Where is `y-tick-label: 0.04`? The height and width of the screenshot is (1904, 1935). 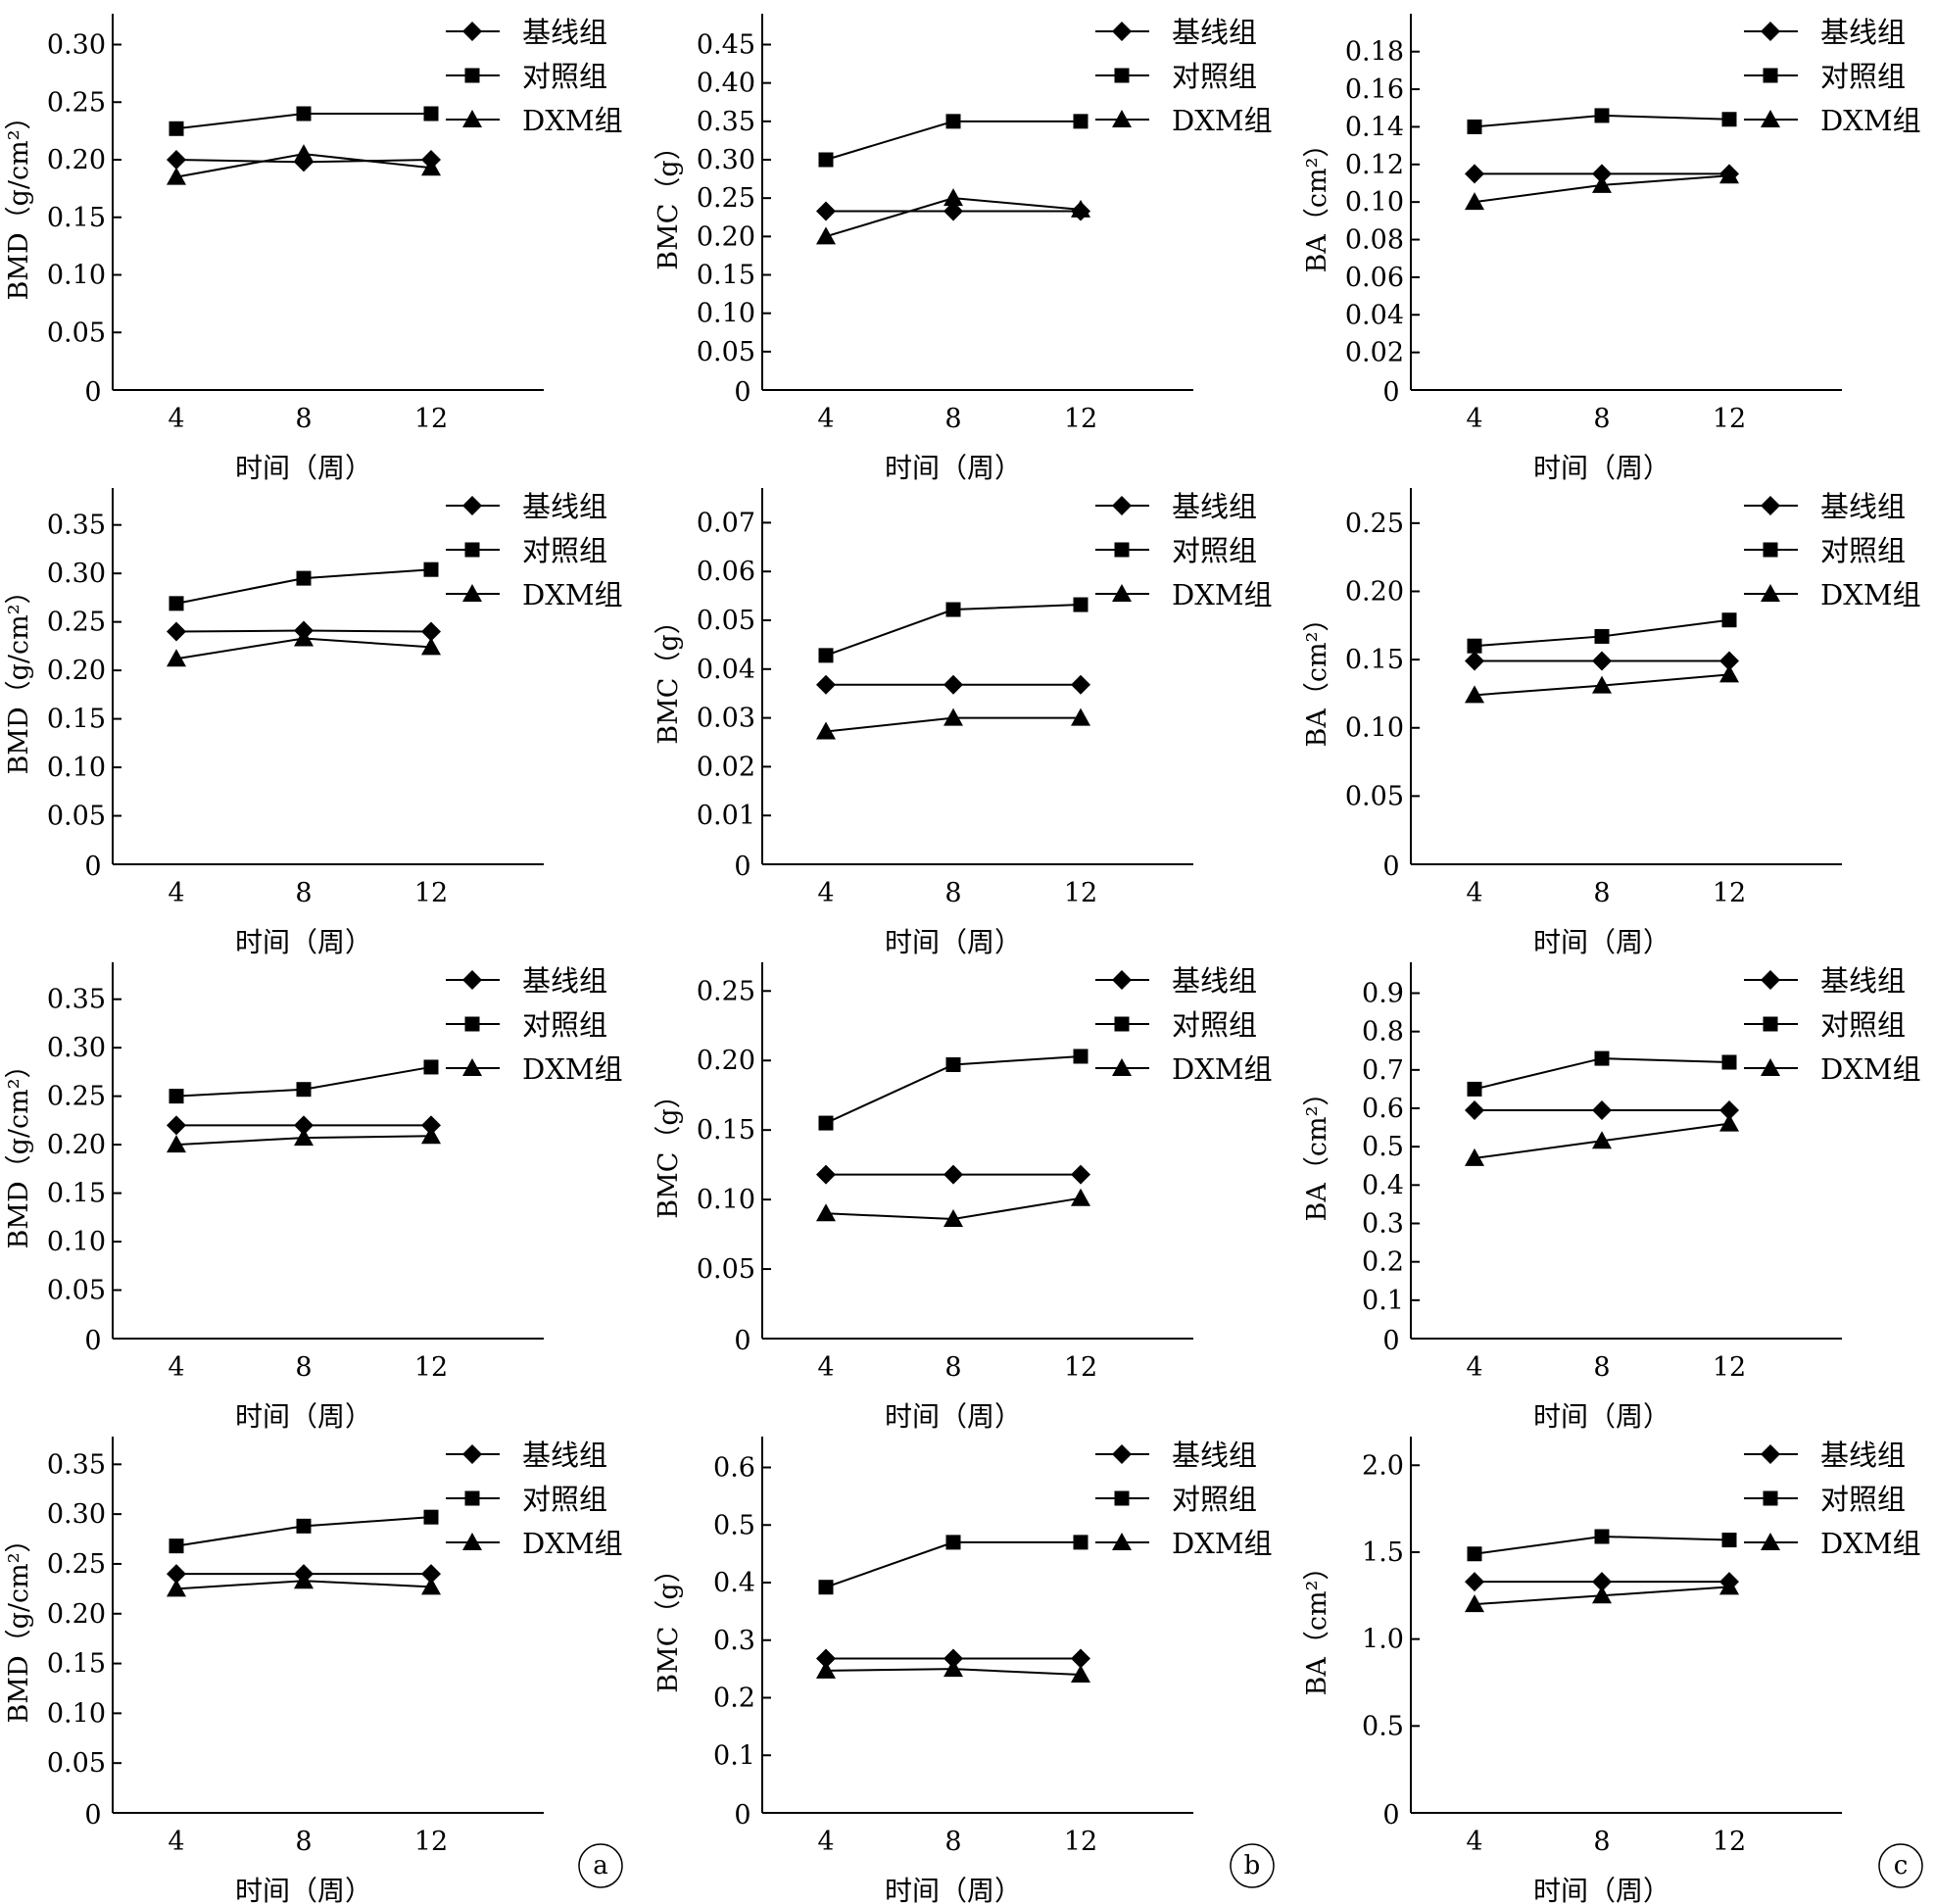
y-tick-label: 0.04 is located at coordinates (1374, 315).